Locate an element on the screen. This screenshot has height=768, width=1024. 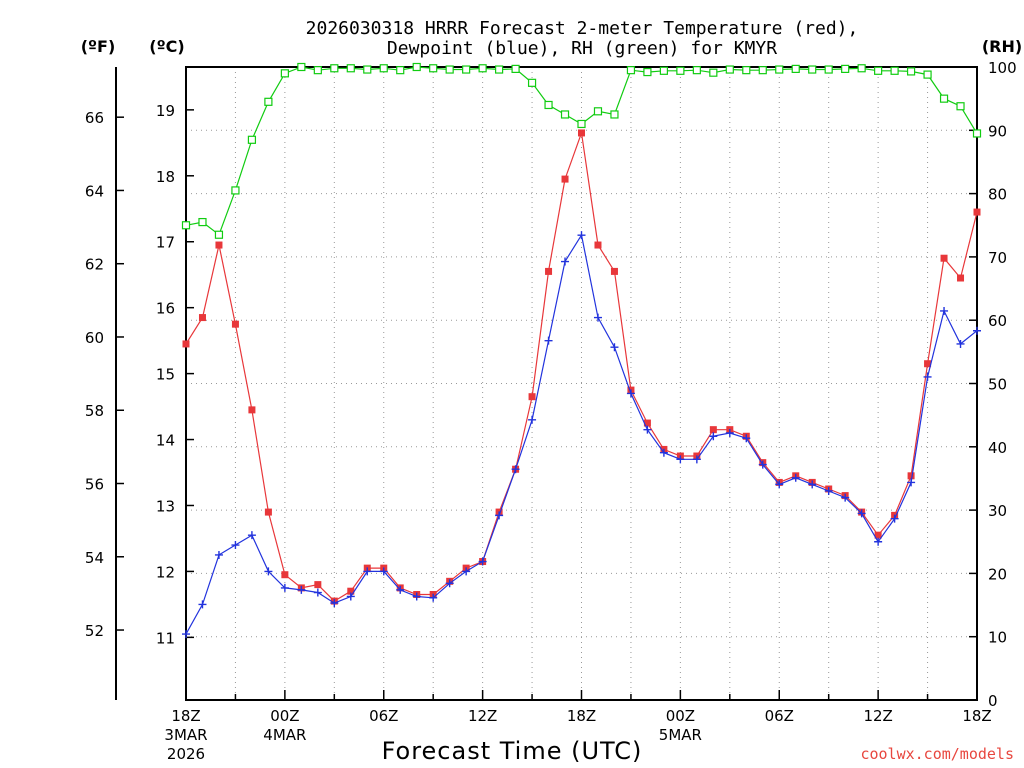
rh-tick-label: 20 is located at coordinates (997, 574).